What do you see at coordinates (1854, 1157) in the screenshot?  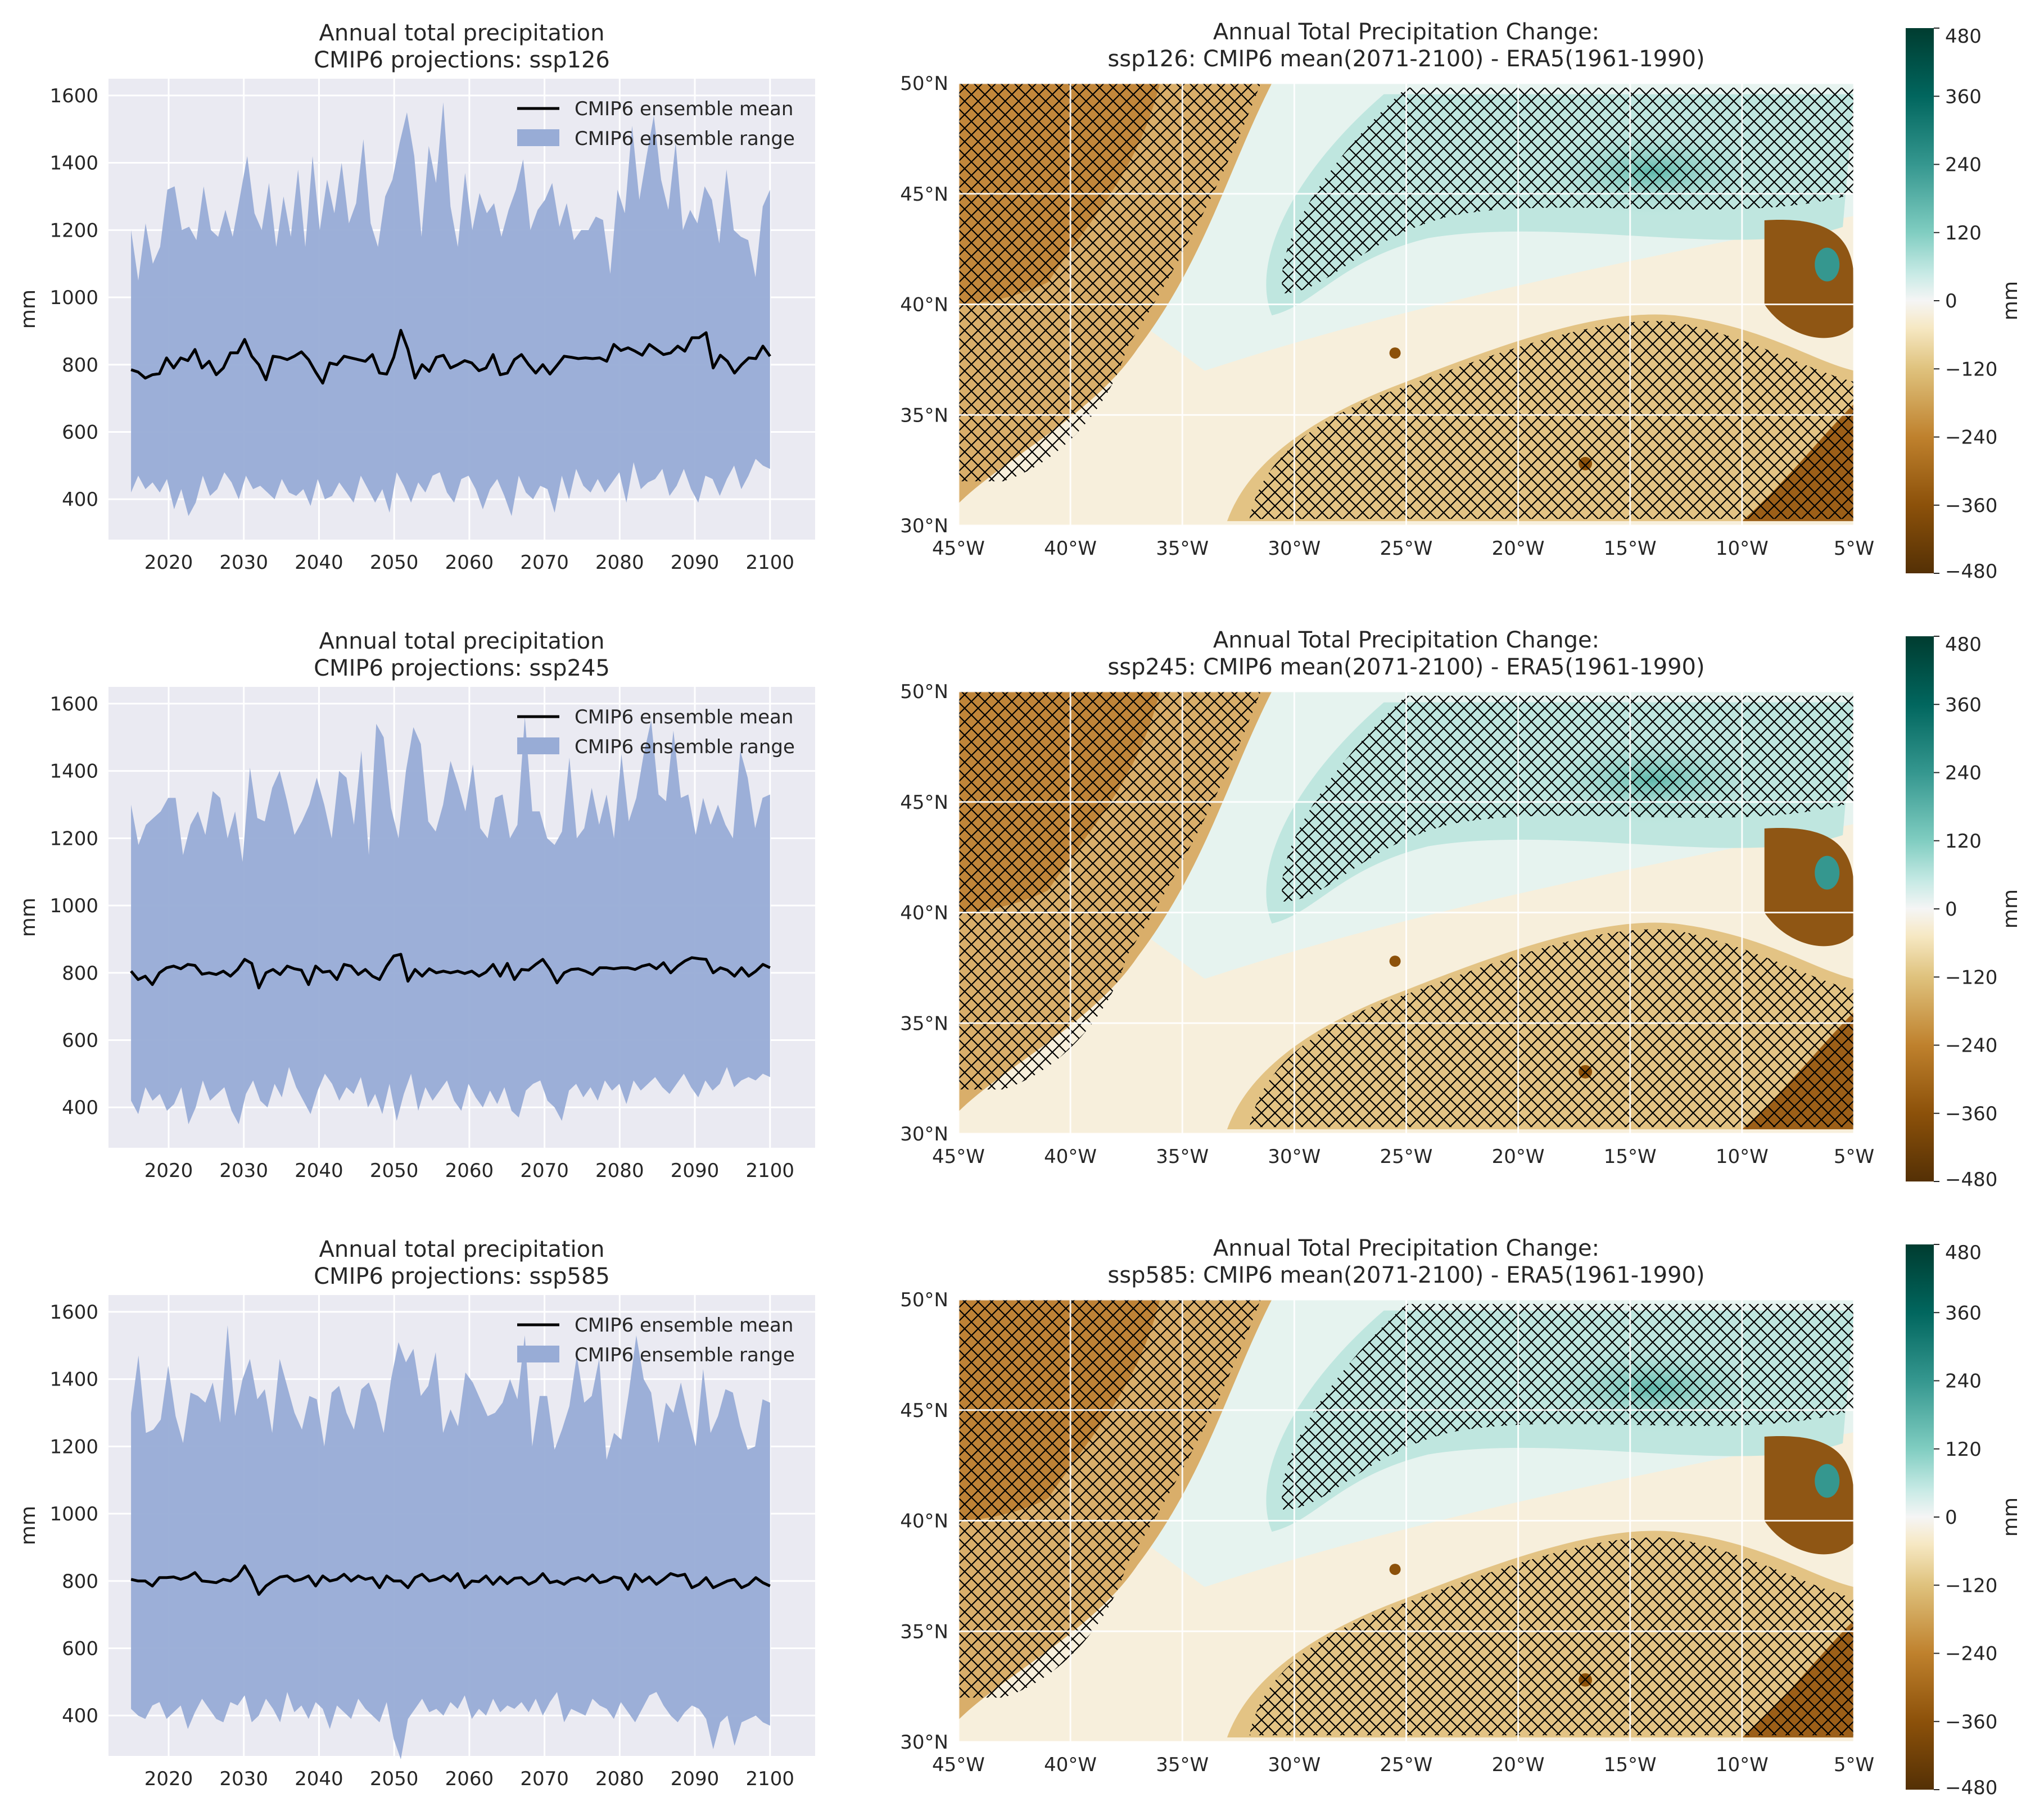 I see `lon-tick-label: 5°W` at bounding box center [1854, 1157].